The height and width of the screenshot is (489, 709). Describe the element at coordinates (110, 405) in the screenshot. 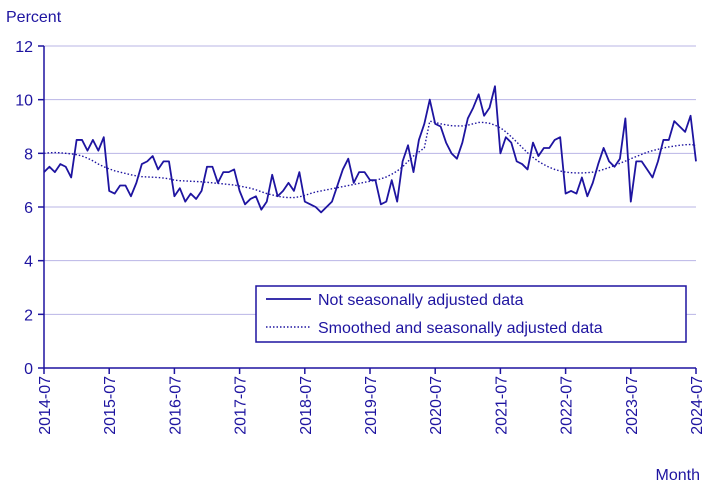

I see `x-tick-label-2015-07: 2015-07` at that location.